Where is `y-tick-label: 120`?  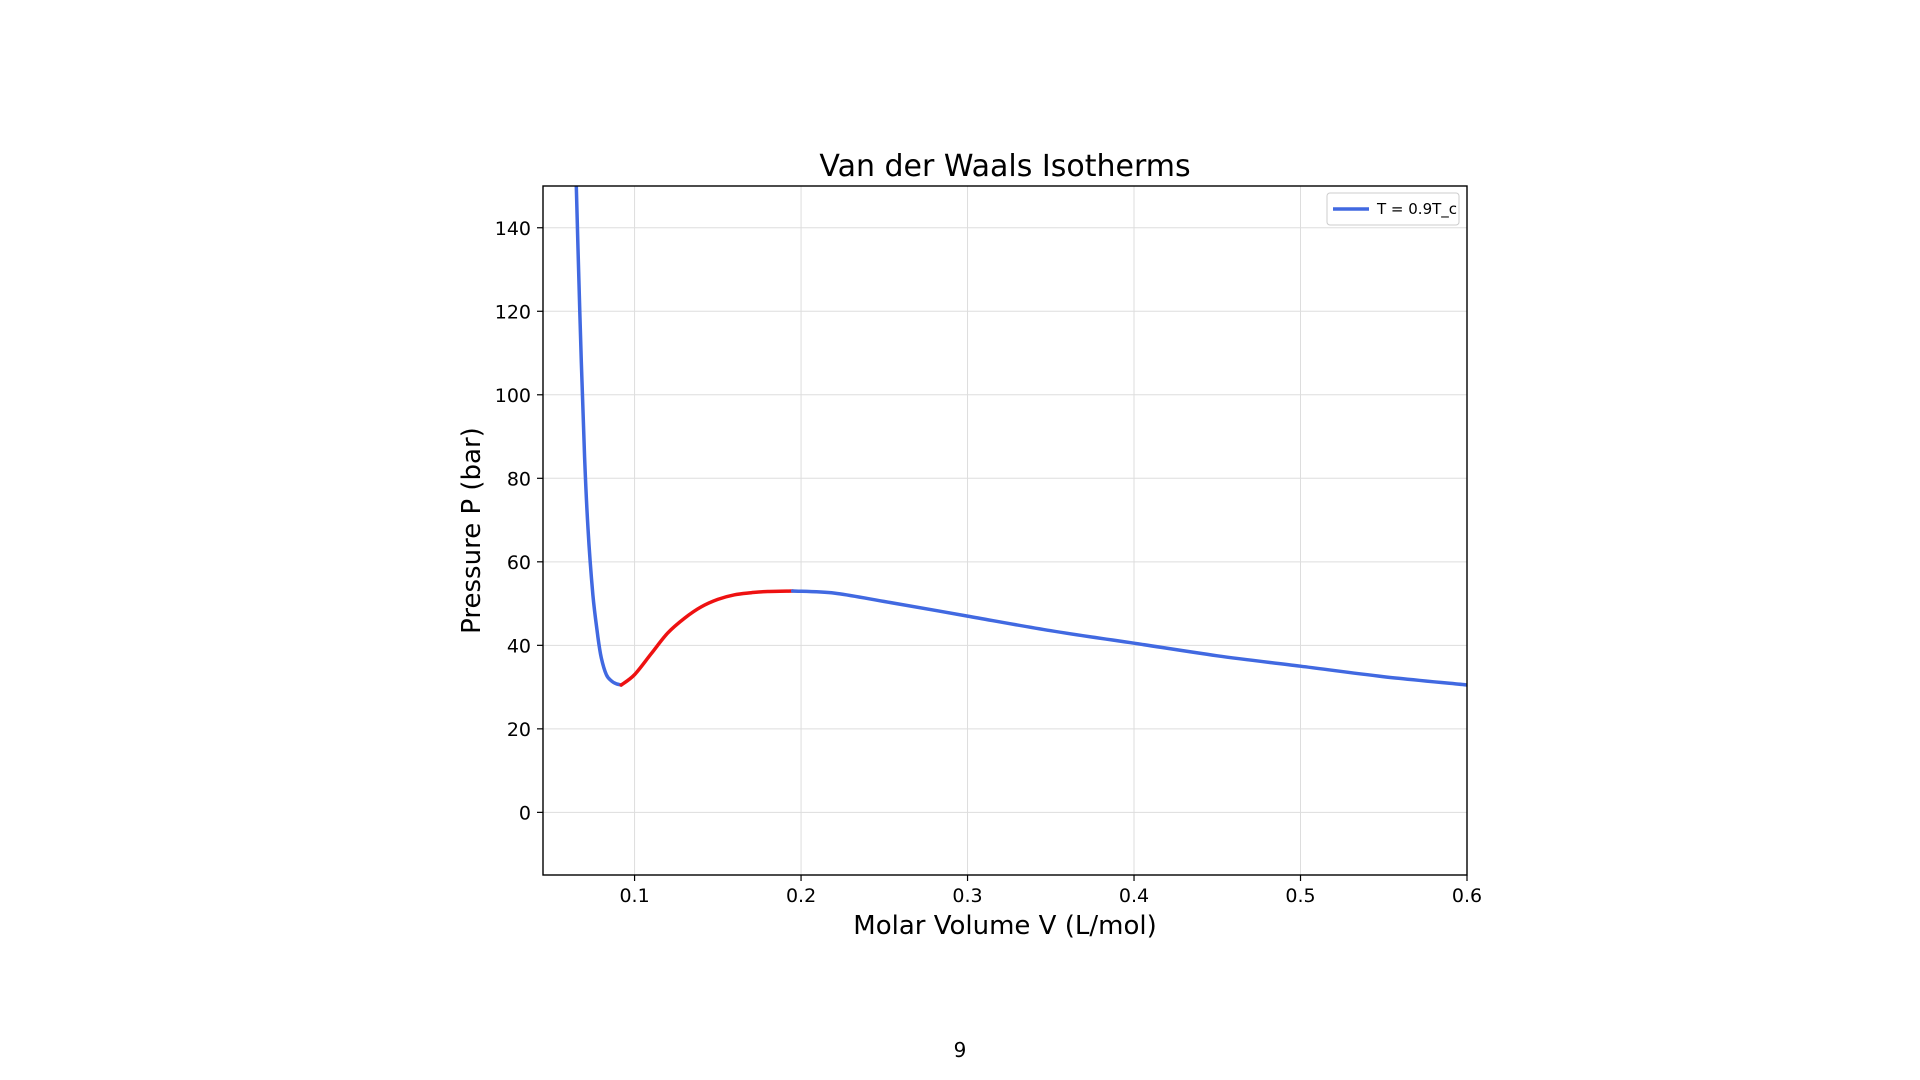
y-tick-label: 120 is located at coordinates (513, 312).